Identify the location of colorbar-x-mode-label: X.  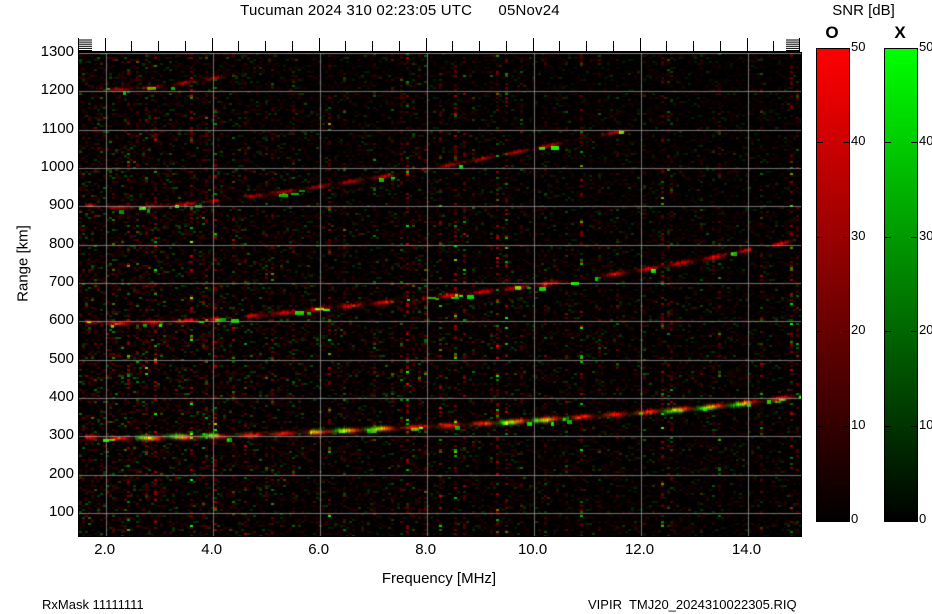
(900, 32).